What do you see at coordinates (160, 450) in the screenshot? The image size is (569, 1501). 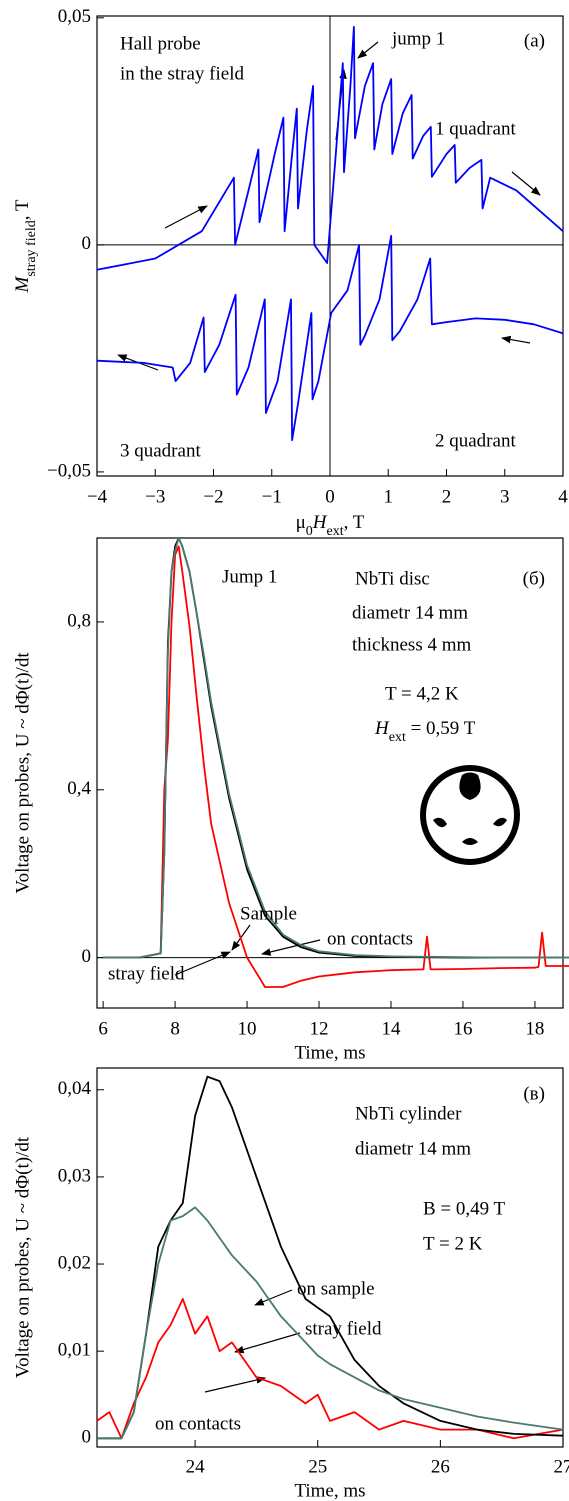 I see `annotation: 3 quadrant` at bounding box center [160, 450].